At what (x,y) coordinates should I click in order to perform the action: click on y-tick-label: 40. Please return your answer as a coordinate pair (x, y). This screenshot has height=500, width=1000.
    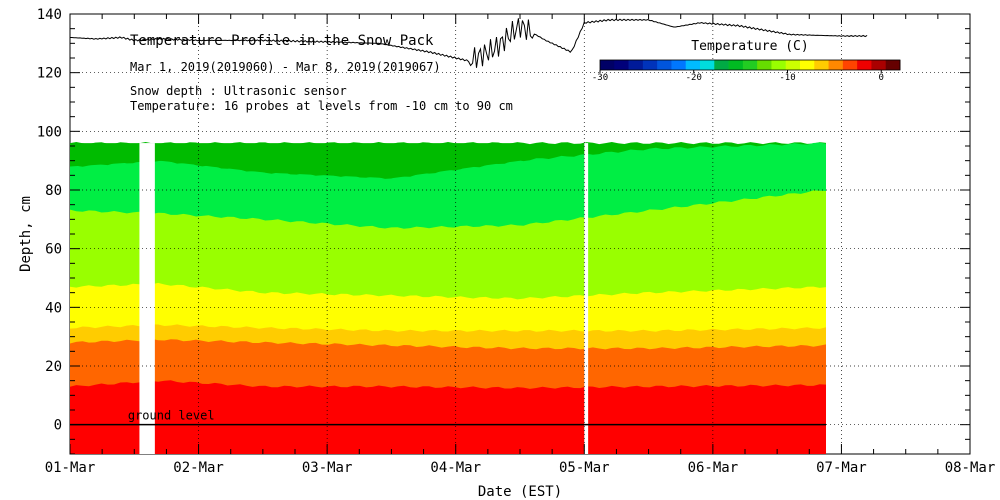
    Looking at the image, I should click on (53, 308).